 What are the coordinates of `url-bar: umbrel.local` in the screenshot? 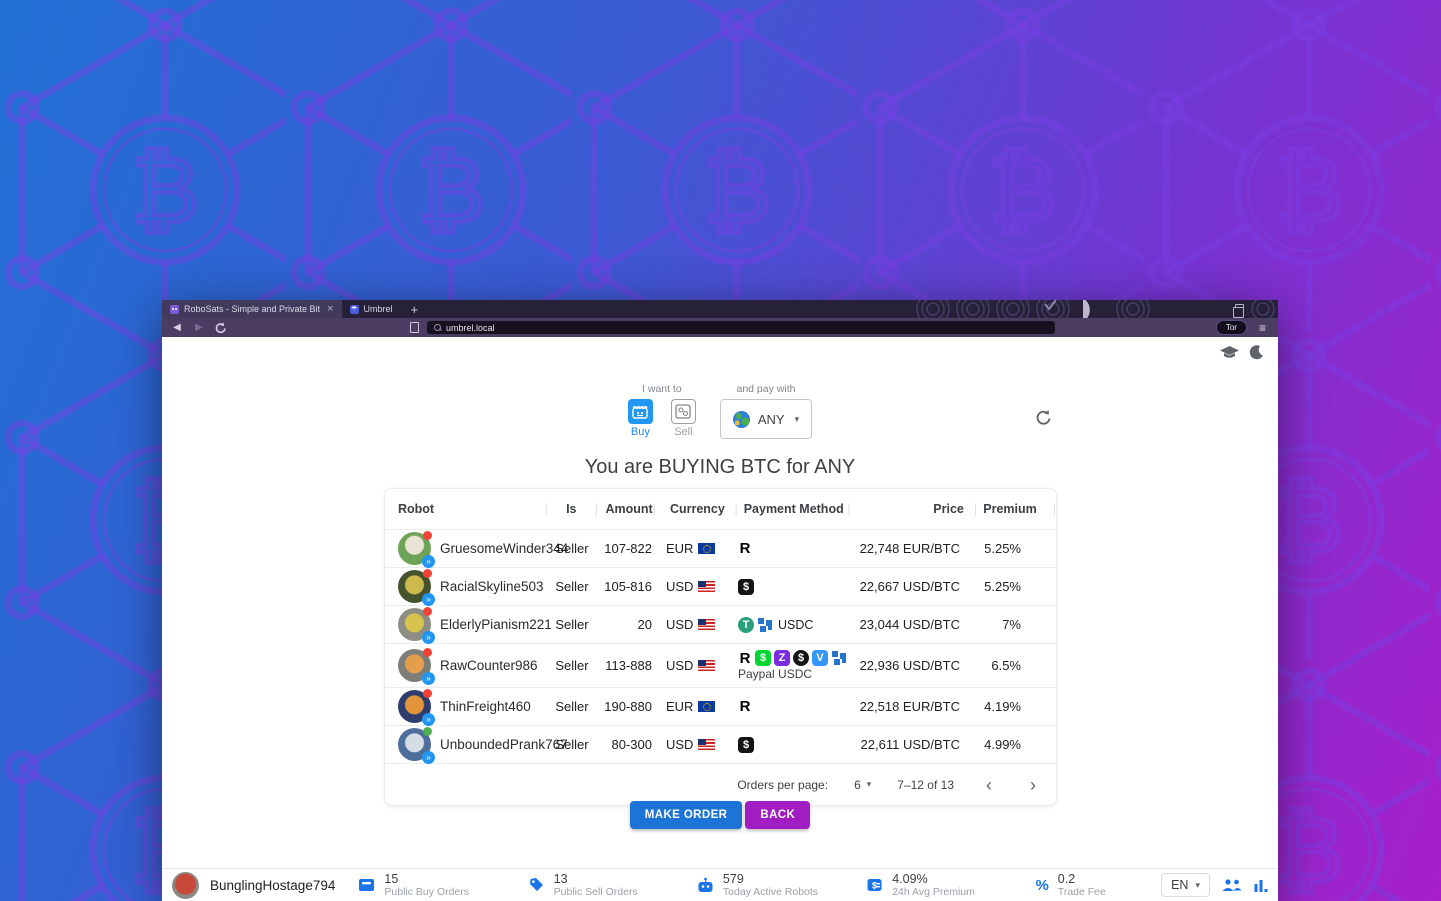 It's located at (741, 327).